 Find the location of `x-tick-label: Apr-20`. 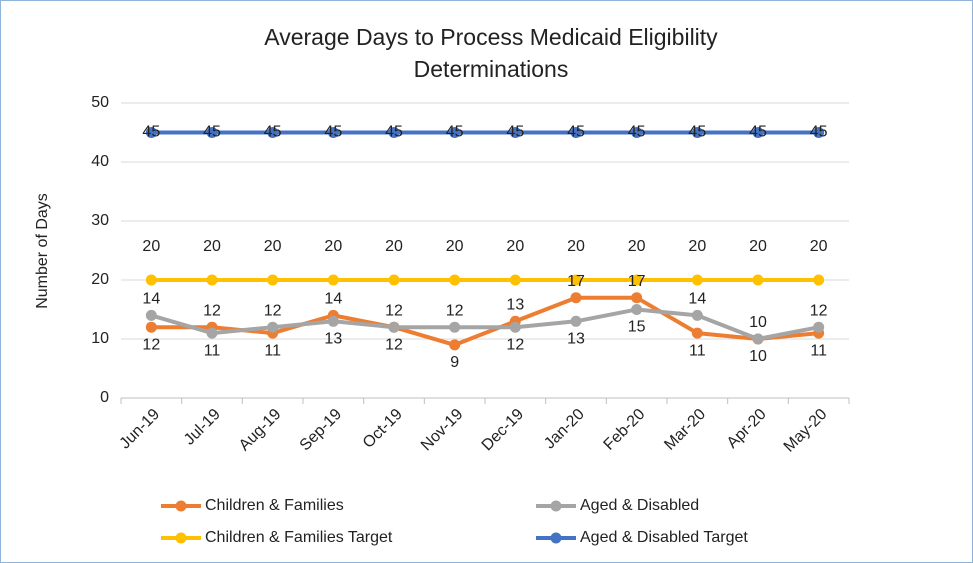

x-tick-label: Apr-20 is located at coordinates (747, 429).